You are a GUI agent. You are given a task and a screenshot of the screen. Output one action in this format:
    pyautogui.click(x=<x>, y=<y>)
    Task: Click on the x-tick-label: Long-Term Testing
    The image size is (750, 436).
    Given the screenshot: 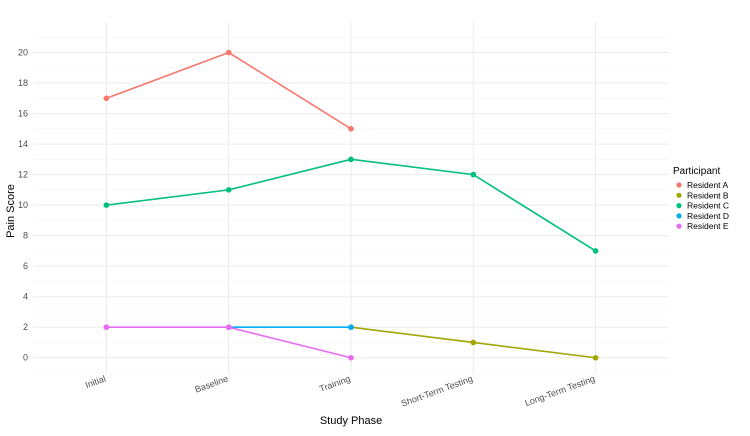 What is the action you would take?
    pyautogui.click(x=559, y=390)
    